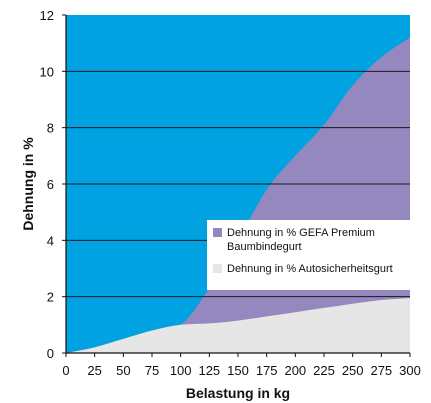 This screenshot has width=431, height=403. I want to click on x-tick-label-275: 275, so click(381, 370).